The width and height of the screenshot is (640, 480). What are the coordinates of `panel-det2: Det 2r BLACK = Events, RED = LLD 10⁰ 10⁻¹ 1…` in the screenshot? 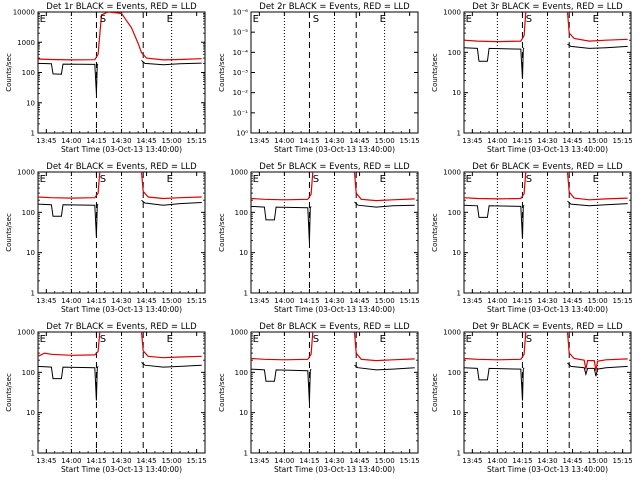 It's located at (319, 78).